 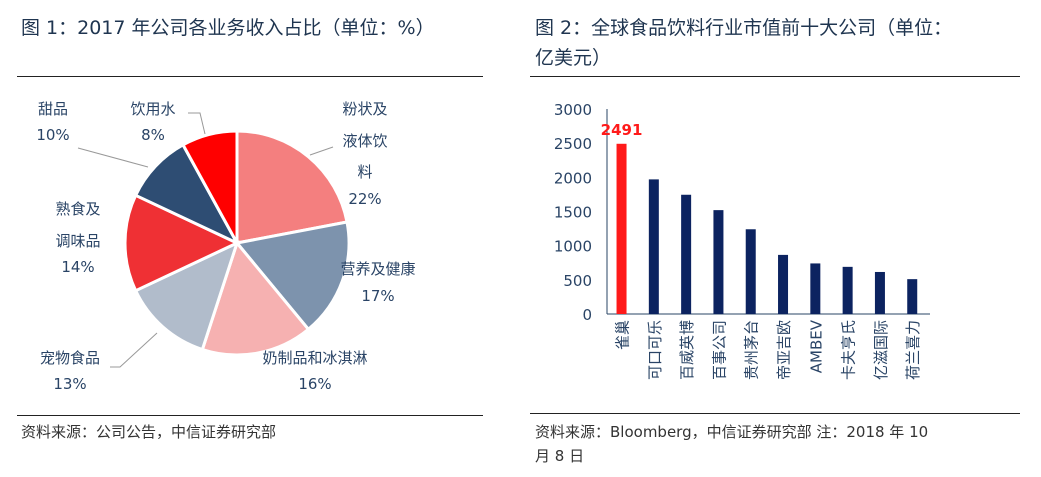 I want to click on pie-value-label-1: 17%, so click(x=377, y=296).